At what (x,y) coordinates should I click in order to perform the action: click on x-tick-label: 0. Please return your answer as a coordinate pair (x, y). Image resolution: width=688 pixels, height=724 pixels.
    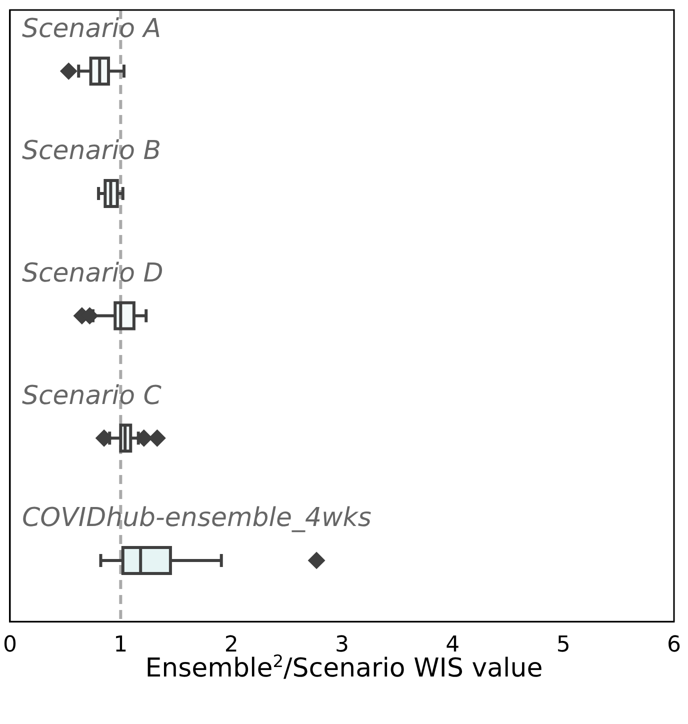
    Looking at the image, I should click on (10, 645).